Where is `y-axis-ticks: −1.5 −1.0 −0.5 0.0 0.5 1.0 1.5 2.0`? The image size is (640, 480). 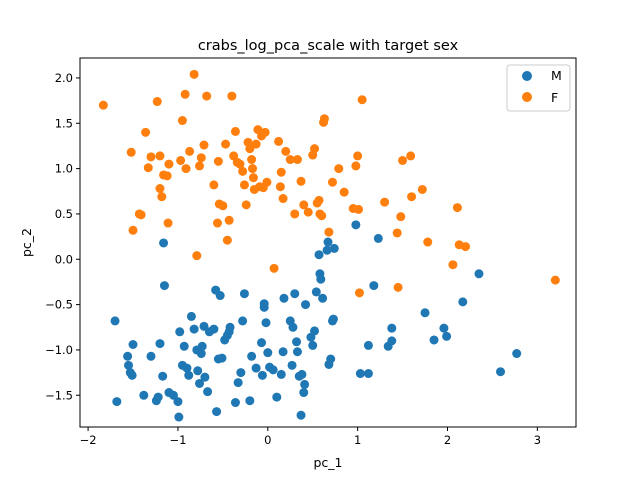
y-axis-ticks: −1.5 −1.0 −0.5 0.0 0.5 1.0 1.5 2.0 is located at coordinates (62, 236).